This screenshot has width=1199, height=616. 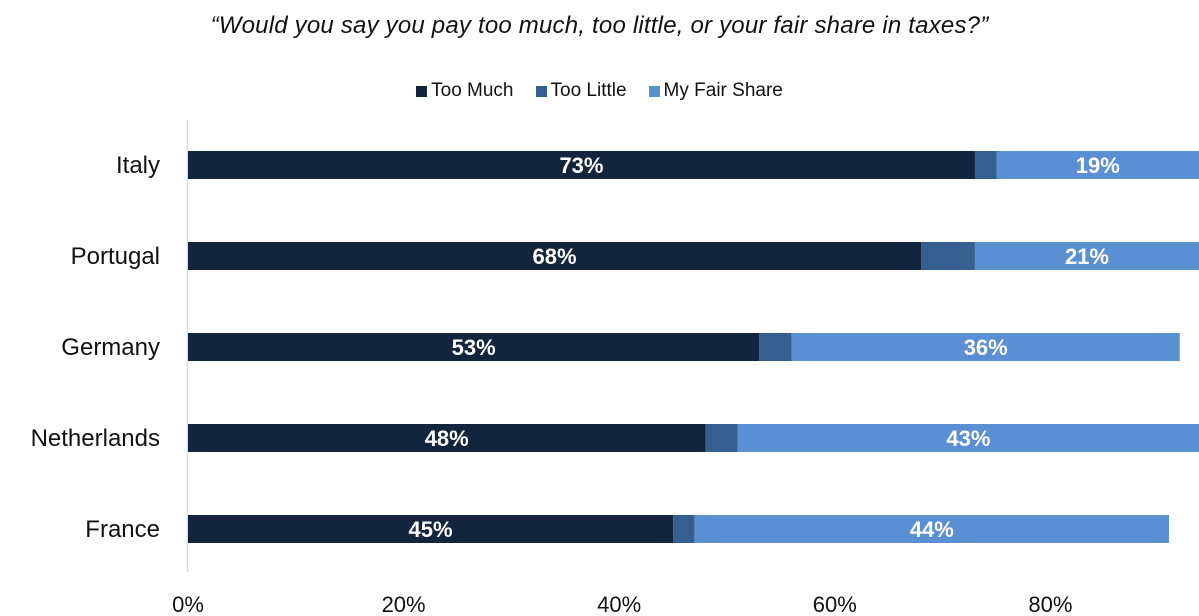 What do you see at coordinates (775, 347) in the screenshot?
I see `bar-too-little-germany` at bounding box center [775, 347].